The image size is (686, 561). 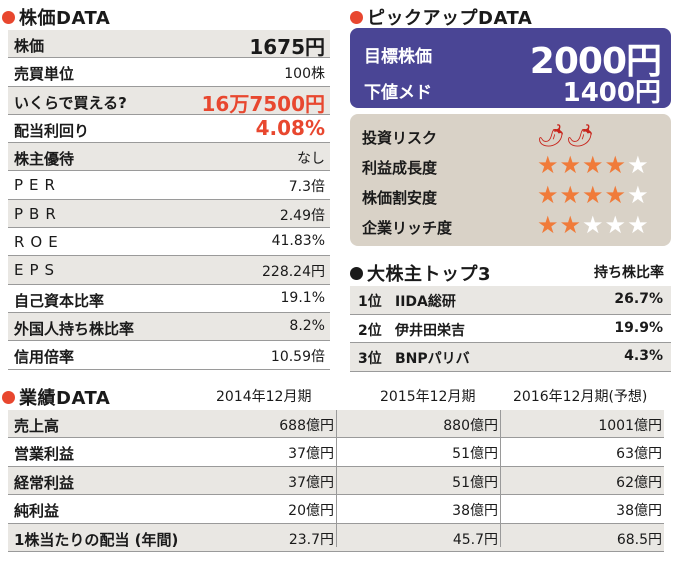 I want to click on rating-row: 利益成長度 ★★★★★, so click(x=506, y=165).